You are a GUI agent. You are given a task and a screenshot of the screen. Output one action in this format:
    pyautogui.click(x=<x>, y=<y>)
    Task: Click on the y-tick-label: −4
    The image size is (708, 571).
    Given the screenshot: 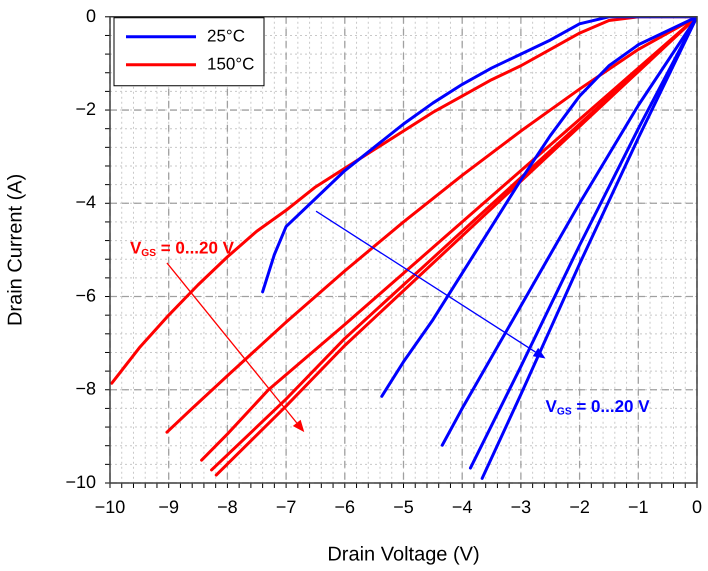 What is the action you would take?
    pyautogui.click(x=85, y=202)
    